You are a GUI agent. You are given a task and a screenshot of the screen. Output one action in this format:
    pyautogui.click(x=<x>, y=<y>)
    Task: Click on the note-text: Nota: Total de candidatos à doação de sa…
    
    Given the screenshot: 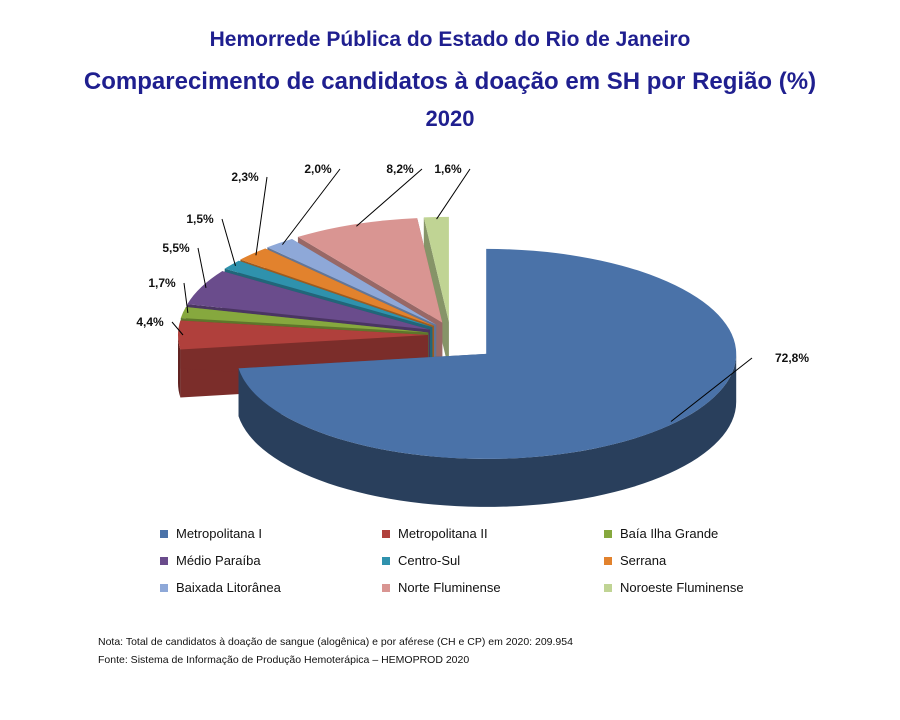 What is the action you would take?
    pyautogui.click(x=335, y=642)
    